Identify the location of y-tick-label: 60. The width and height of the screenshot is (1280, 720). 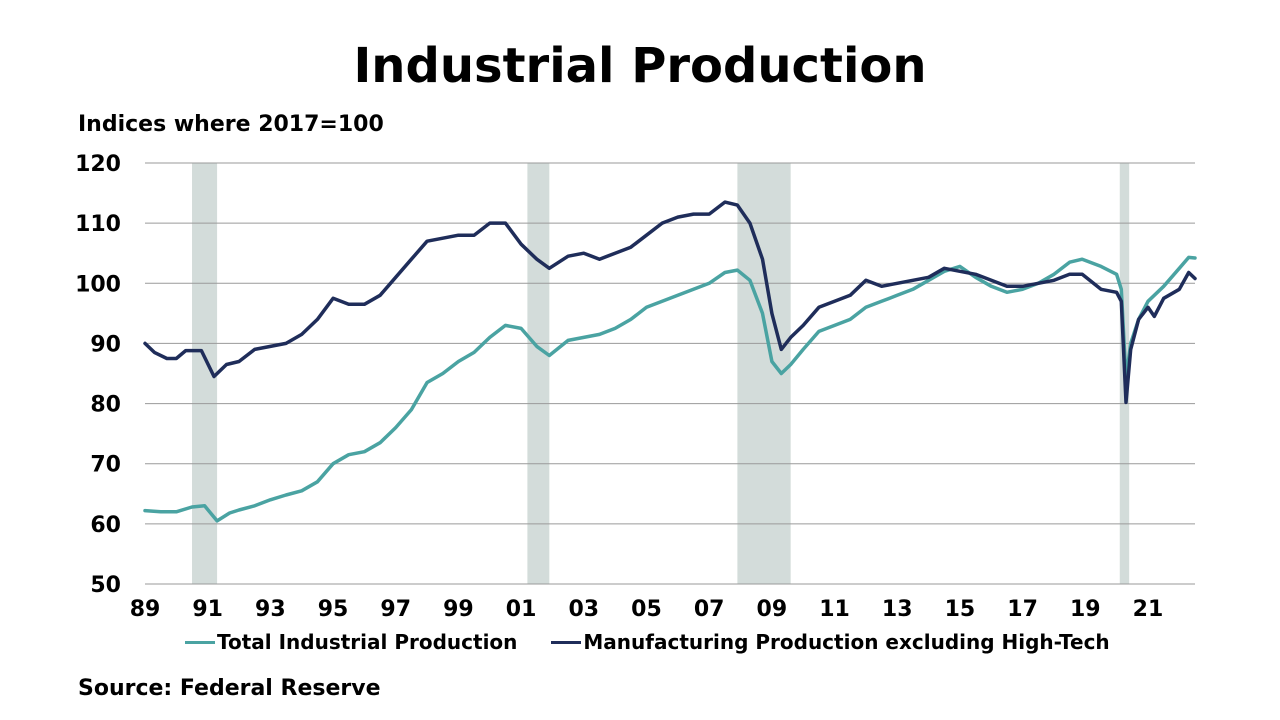
(105, 525).